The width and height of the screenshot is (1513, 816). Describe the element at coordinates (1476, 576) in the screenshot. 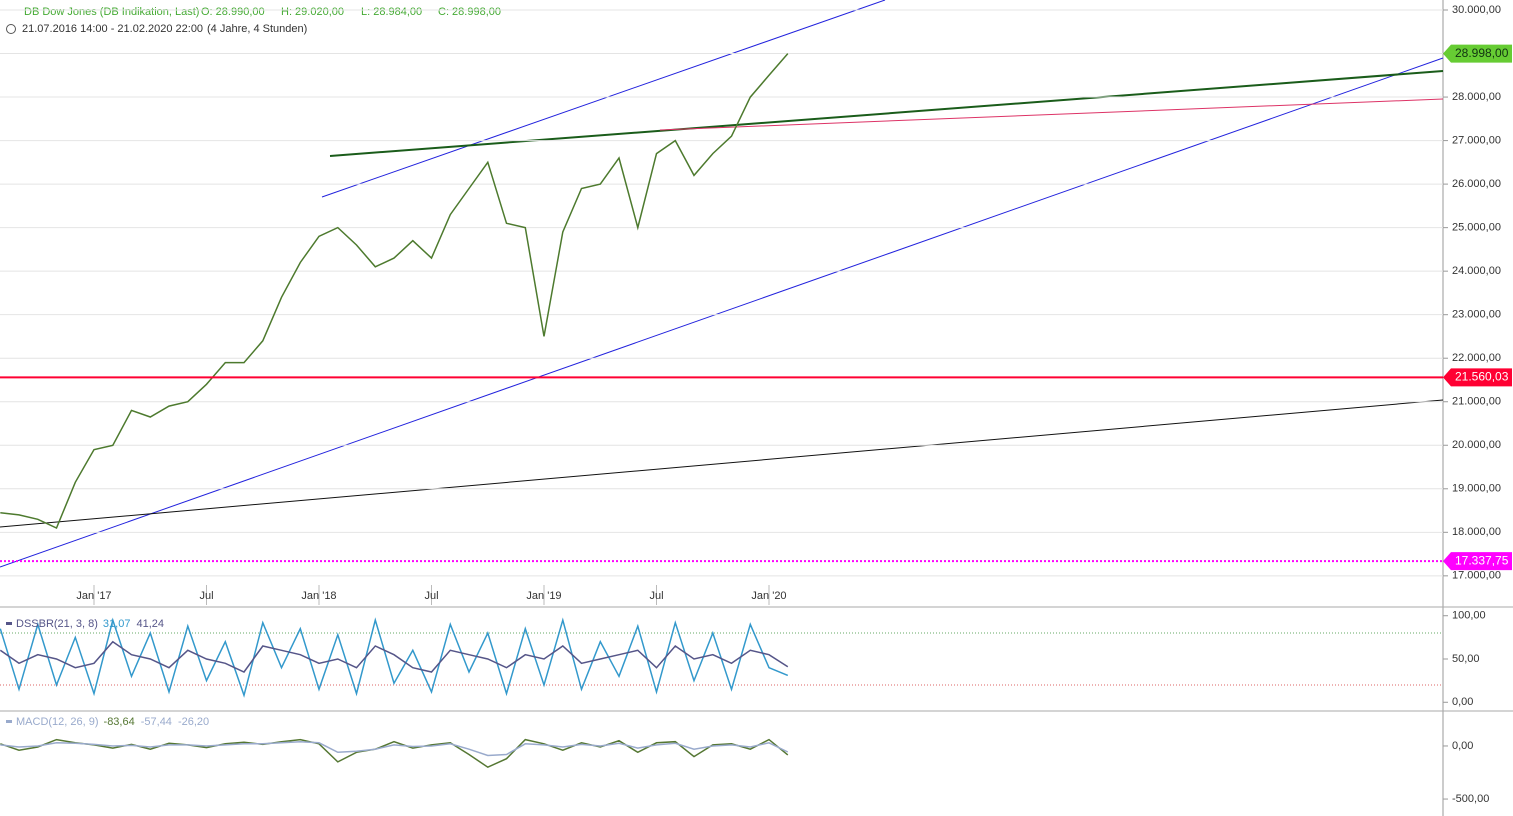

I see `y-tick-label: 17.000,00` at that location.